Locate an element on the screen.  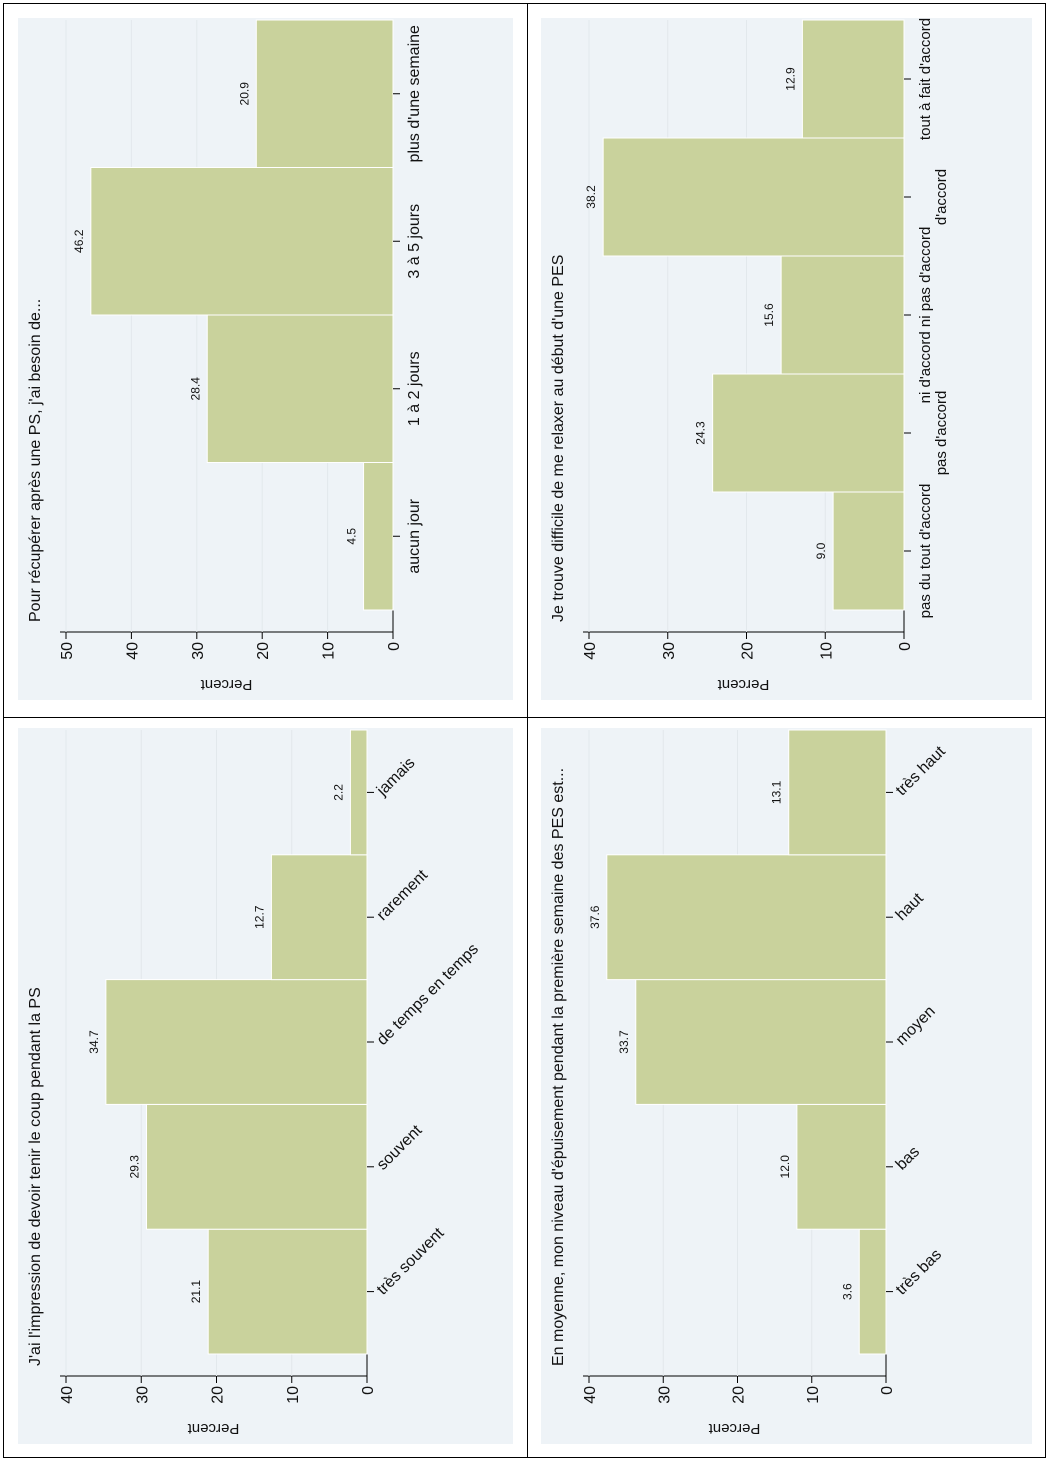
bar-value-label: 9.0 is located at coordinates (821, 550).